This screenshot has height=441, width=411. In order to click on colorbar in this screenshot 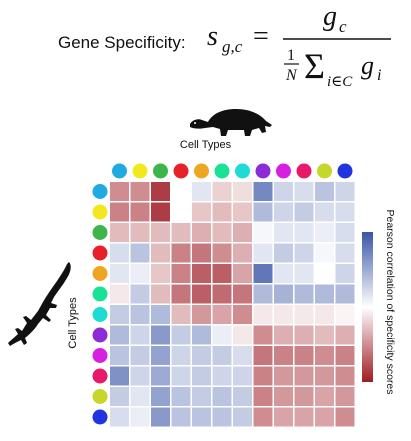, I will do `click(367, 307)`.